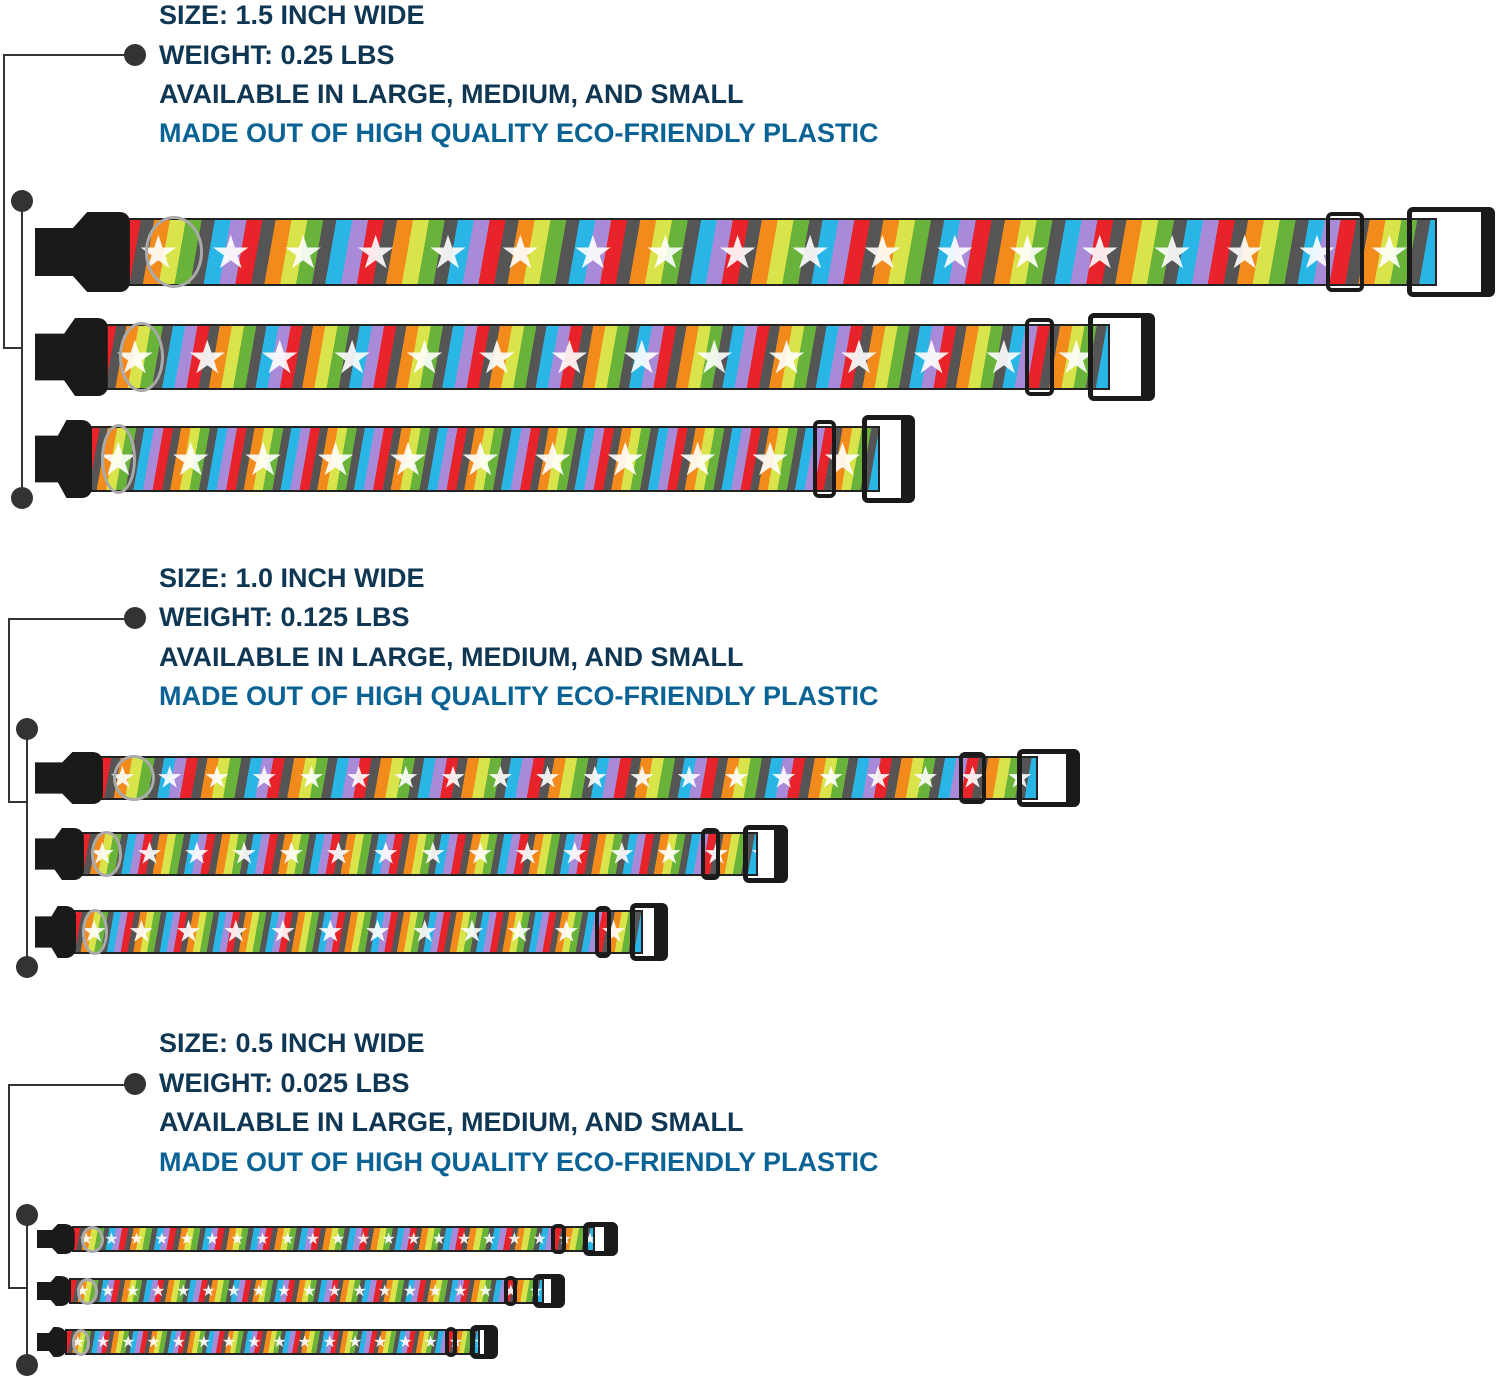 This screenshot has height=1378, width=1500. I want to click on weight-label: WEIGHT: 0.125 LBS, so click(284, 617).